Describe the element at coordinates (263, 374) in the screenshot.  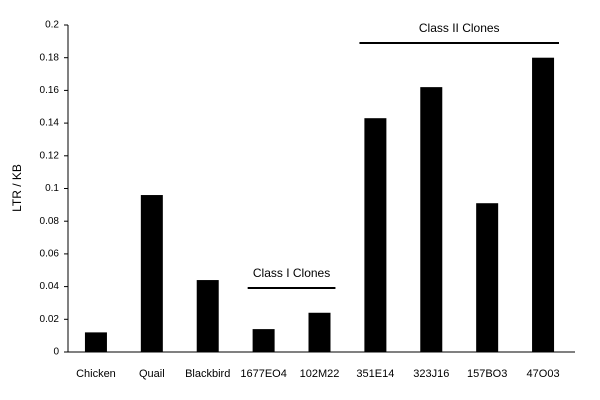
I see `x-tick-label: 1677EO4` at that location.